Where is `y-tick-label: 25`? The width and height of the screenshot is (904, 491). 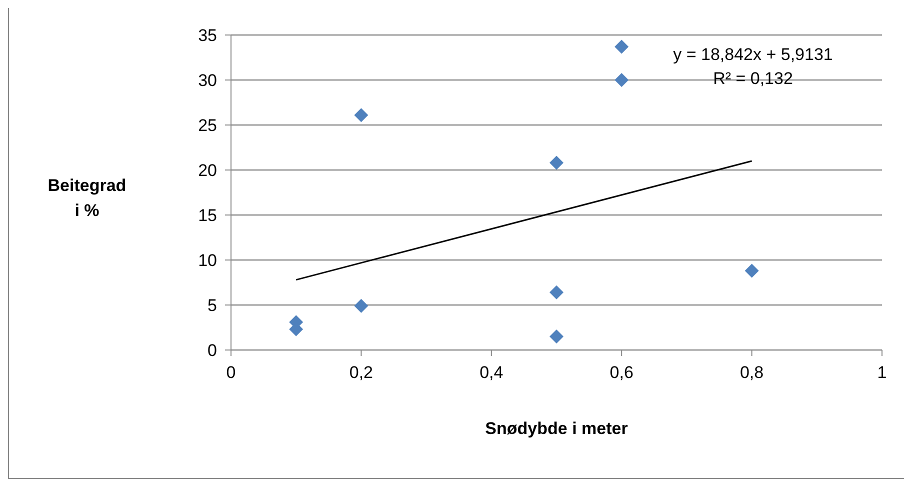
y-tick-label: 25 is located at coordinates (207, 126).